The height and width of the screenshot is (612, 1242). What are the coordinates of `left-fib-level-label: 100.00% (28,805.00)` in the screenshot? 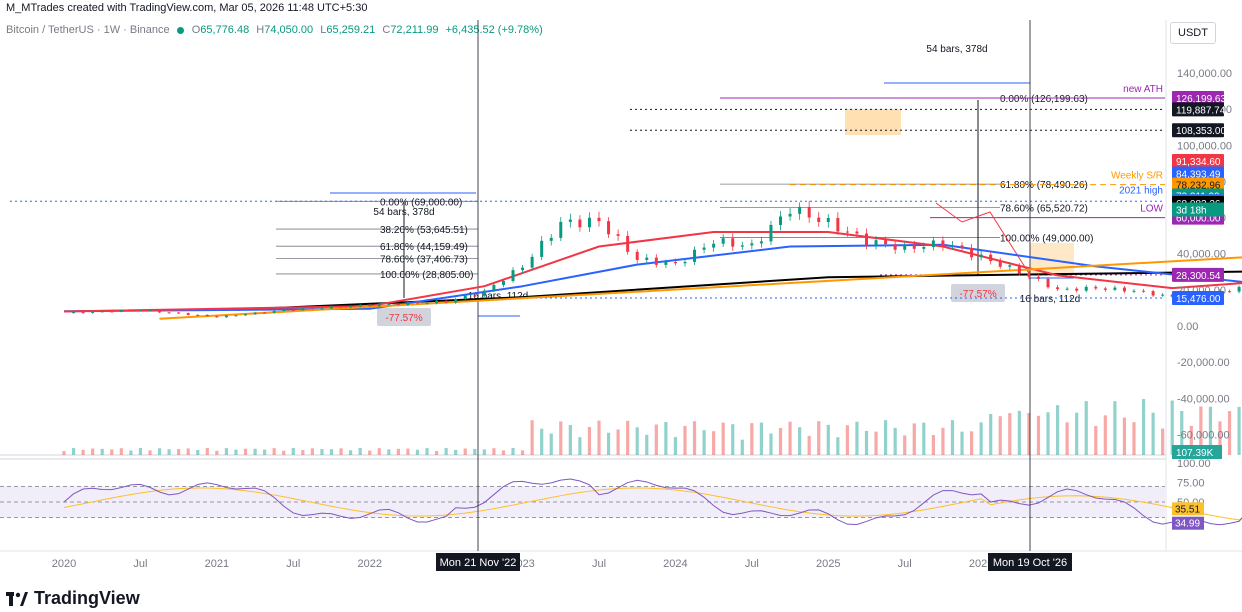 It's located at (426, 275).